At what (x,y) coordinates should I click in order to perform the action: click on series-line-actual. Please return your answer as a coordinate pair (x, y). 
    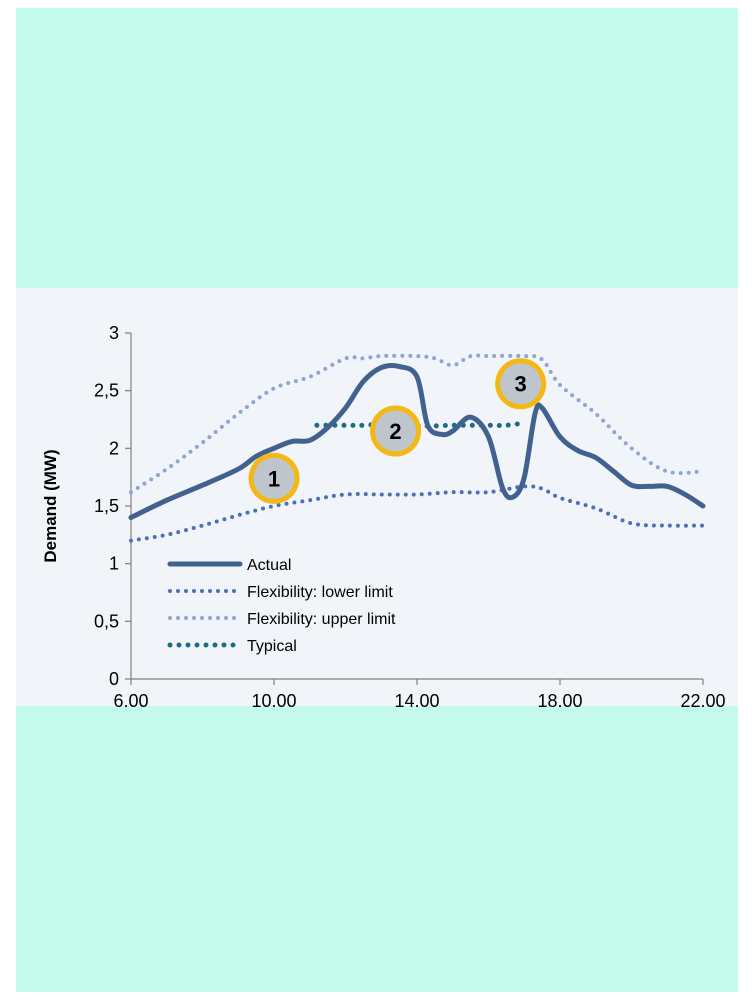
    Looking at the image, I should click on (417, 441).